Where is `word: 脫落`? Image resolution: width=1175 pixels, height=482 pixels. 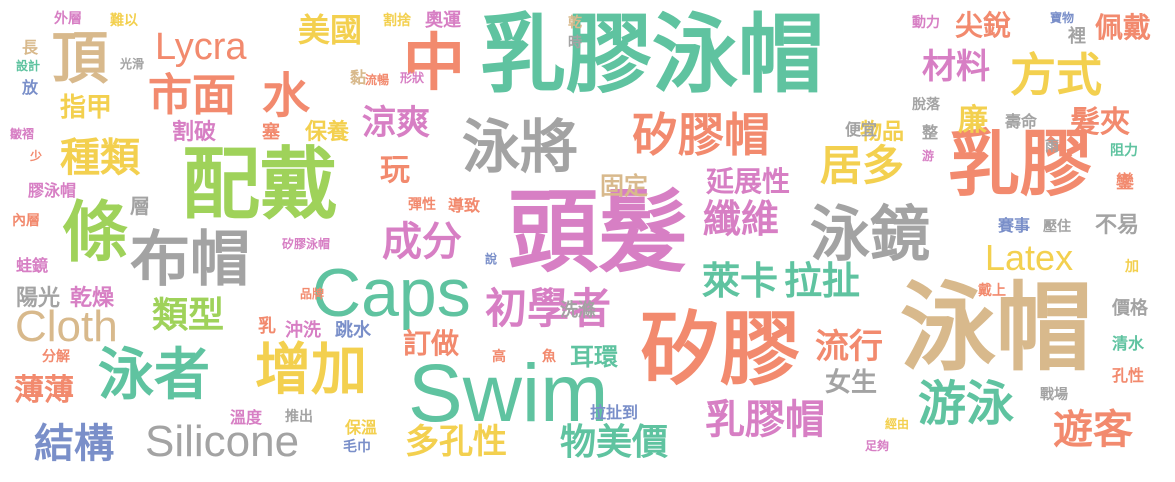
word: 脫落 is located at coordinates (926, 105).